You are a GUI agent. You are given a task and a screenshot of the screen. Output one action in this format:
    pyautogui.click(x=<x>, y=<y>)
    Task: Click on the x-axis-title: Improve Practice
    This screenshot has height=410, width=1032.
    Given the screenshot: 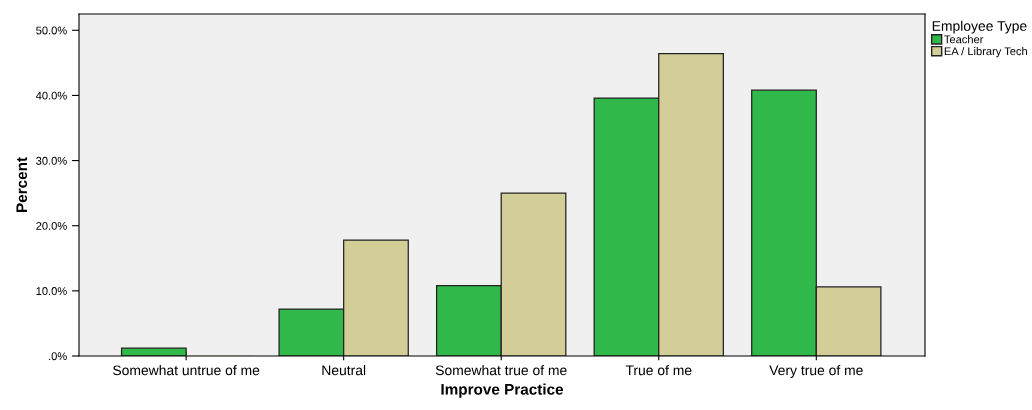 What is the action you would take?
    pyautogui.click(x=502, y=390)
    